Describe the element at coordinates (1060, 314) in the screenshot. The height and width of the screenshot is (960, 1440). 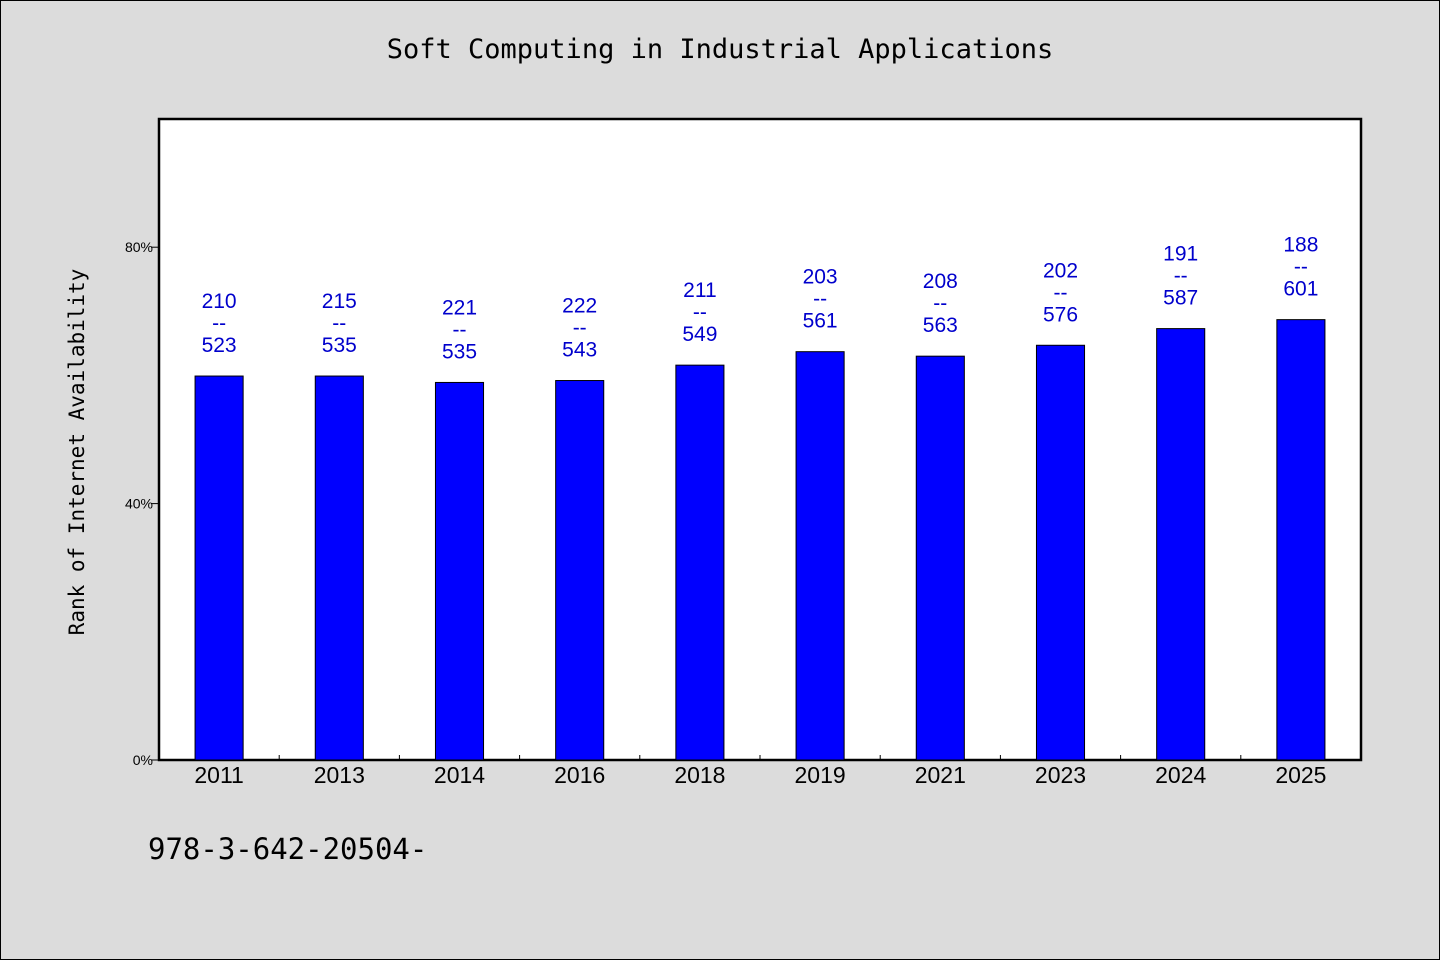
I see `bar-data-label: 576` at that location.